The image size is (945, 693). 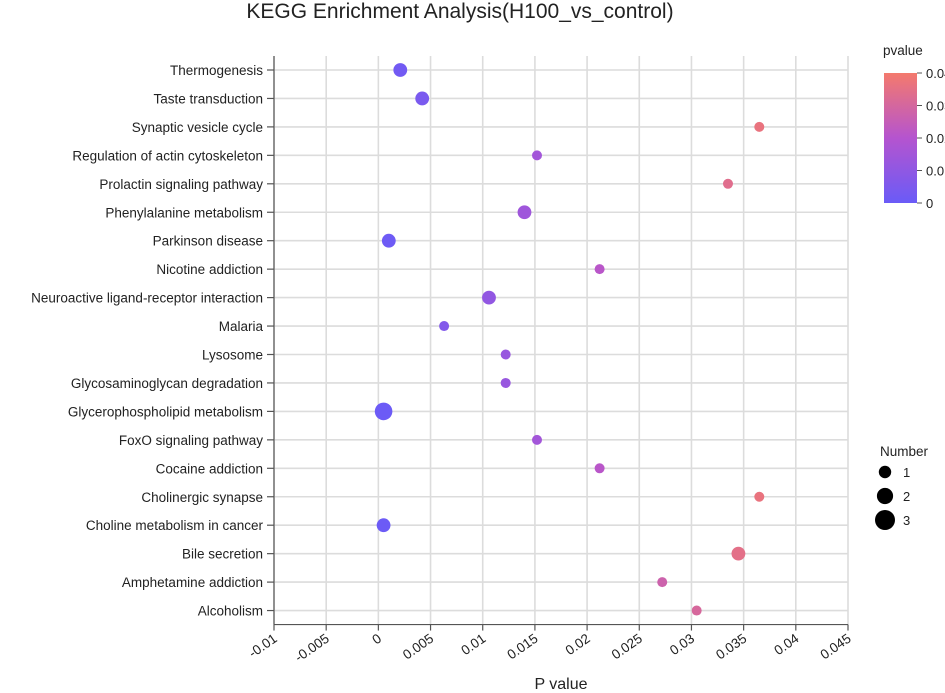 What do you see at coordinates (418, 647) in the screenshot?
I see `x-tick-label: 0.005` at bounding box center [418, 647].